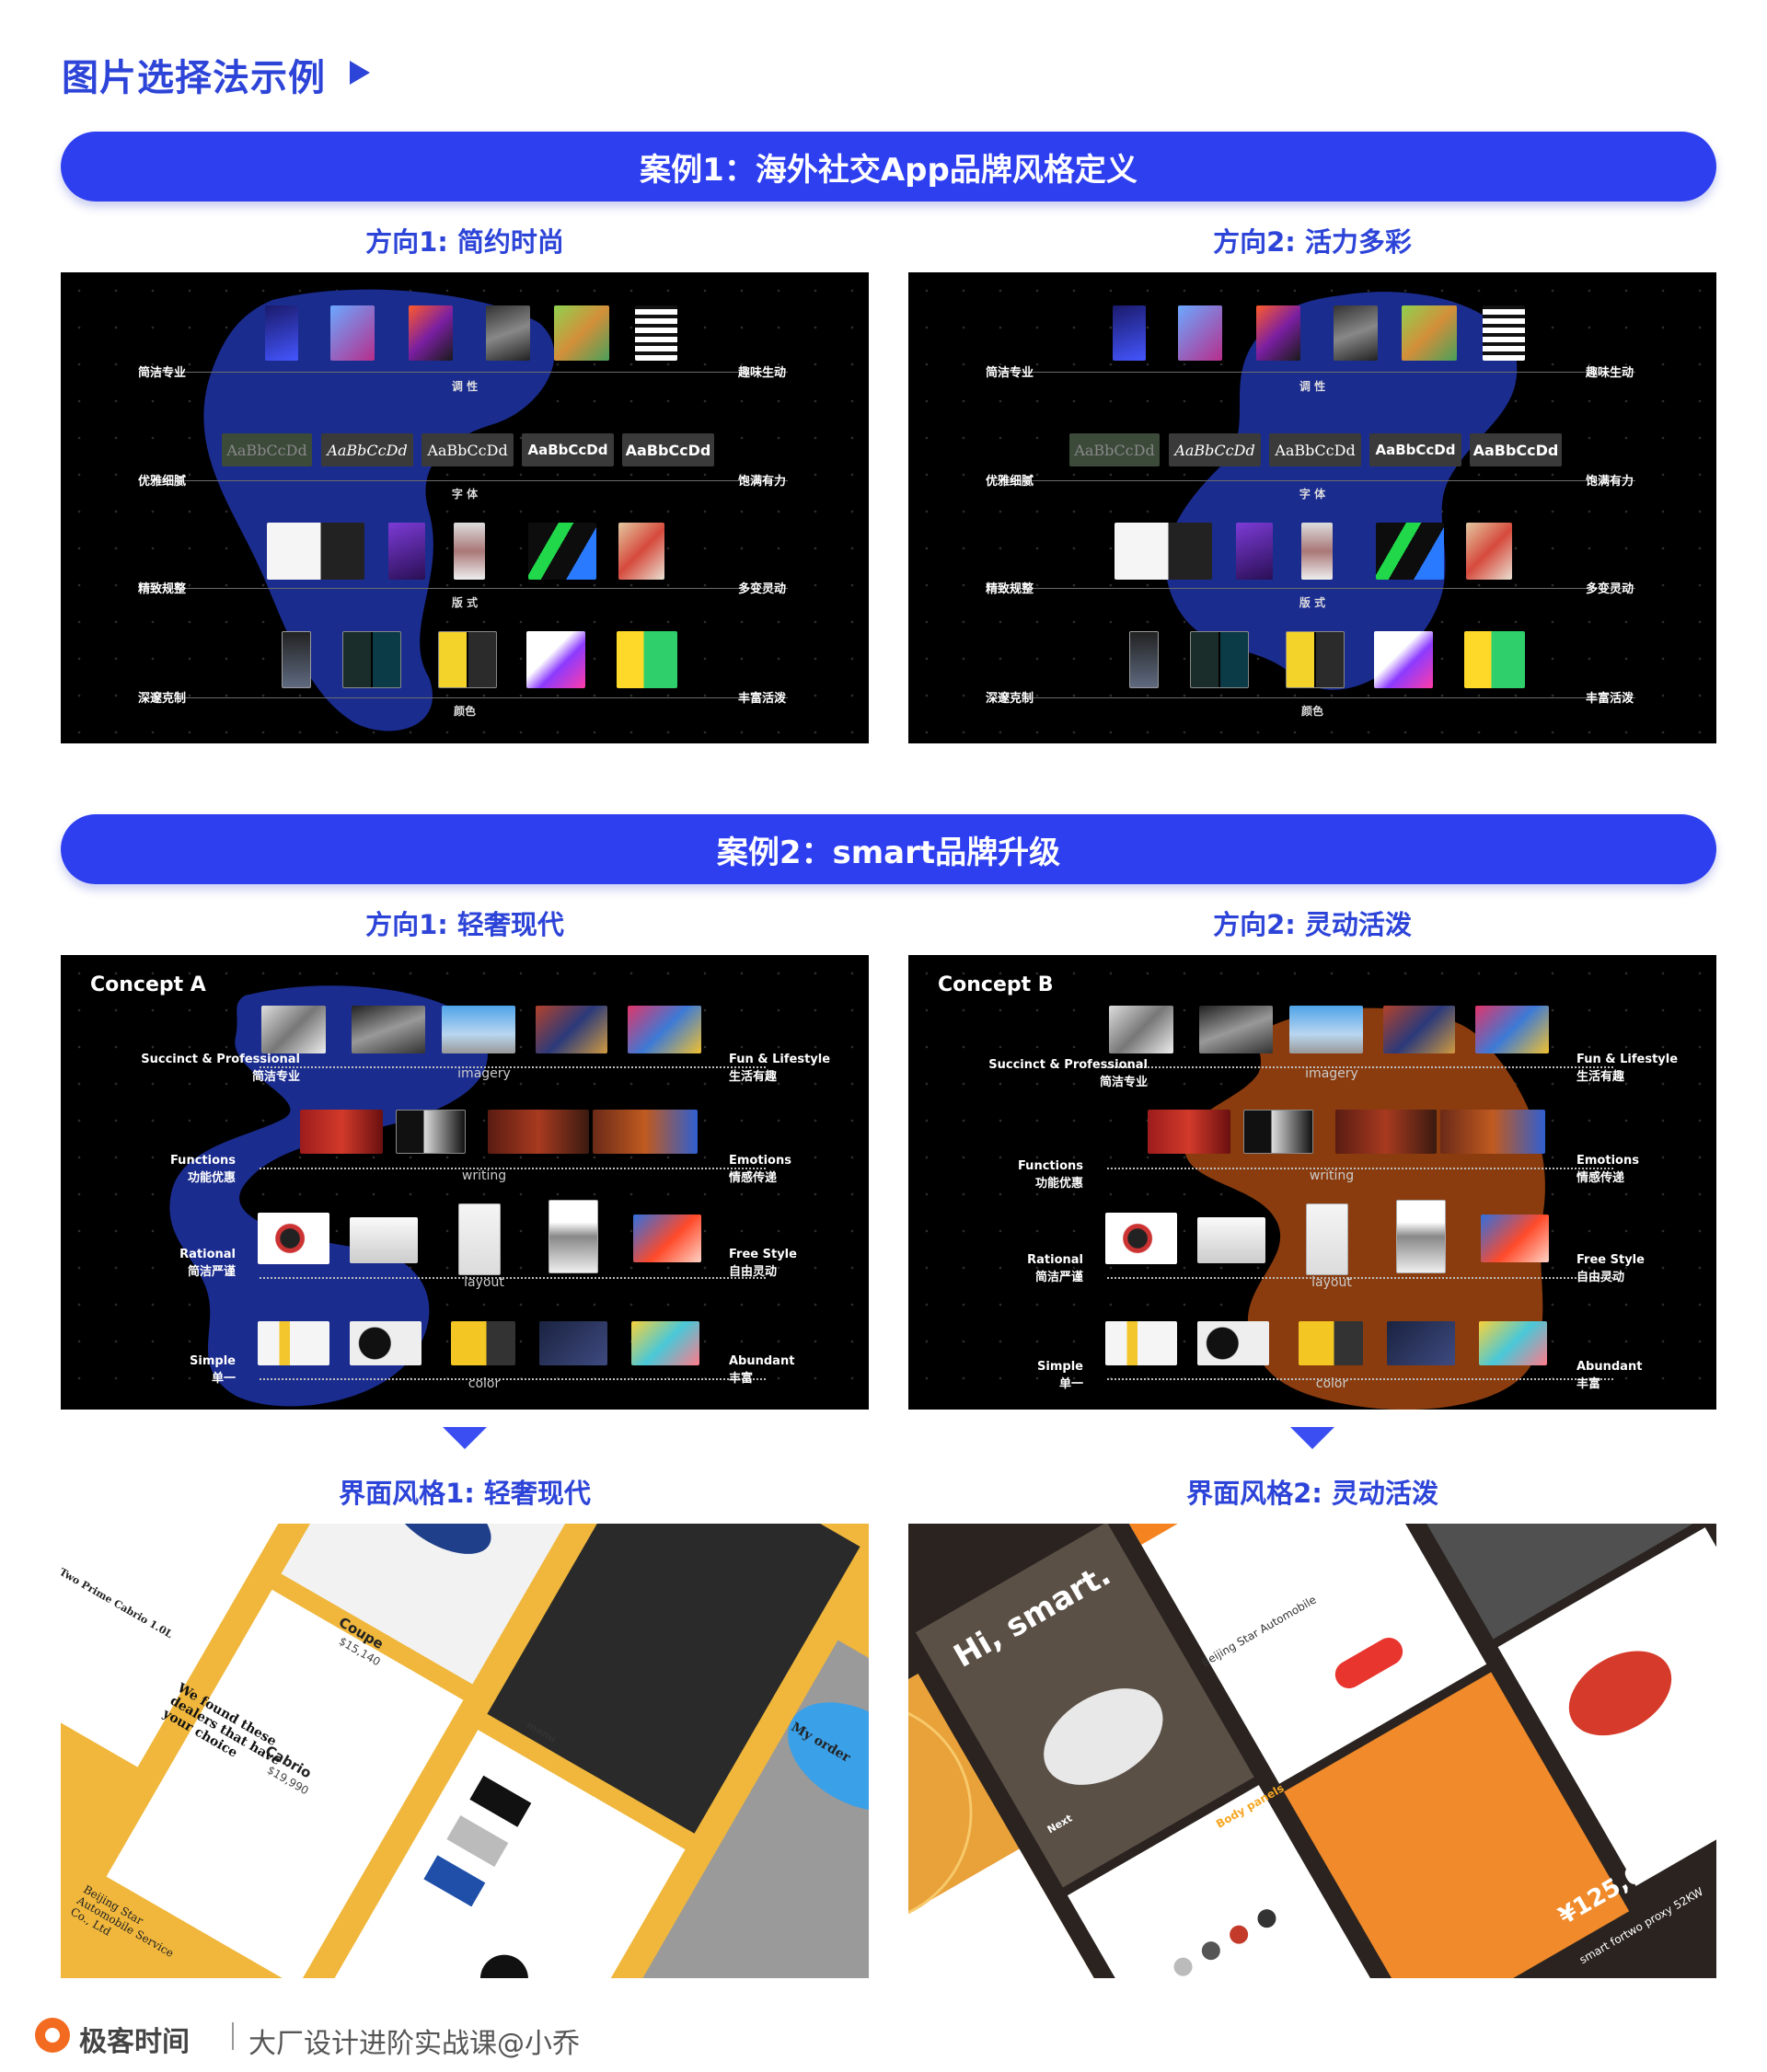  Describe the element at coordinates (194, 78) in the screenshot. I see `page-title: 图片选择法示例` at that location.